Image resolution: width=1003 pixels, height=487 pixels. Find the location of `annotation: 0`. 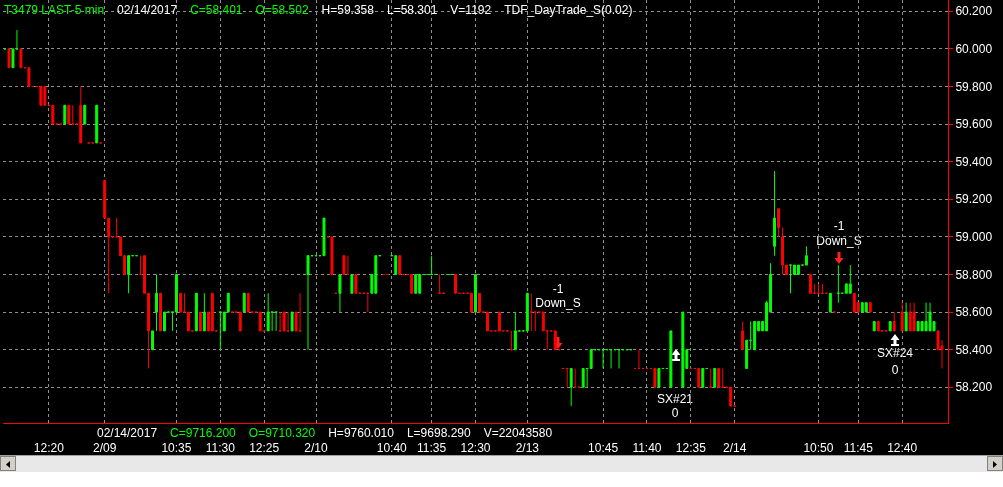

annotation: 0 is located at coordinates (895, 370).